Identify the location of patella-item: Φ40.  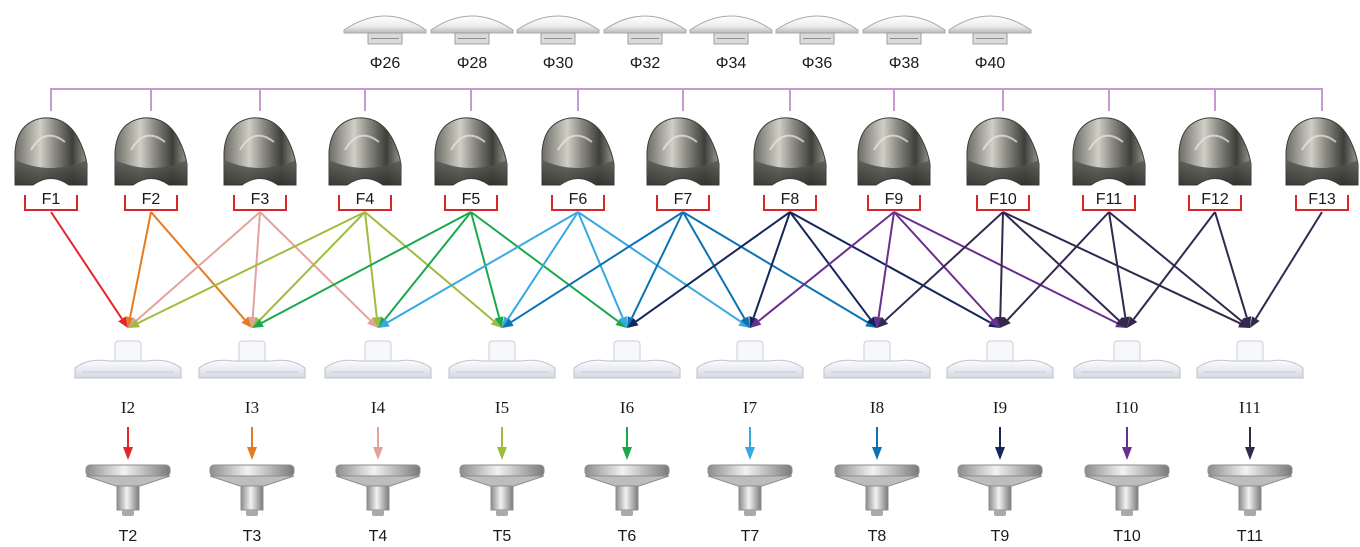
(990, 43).